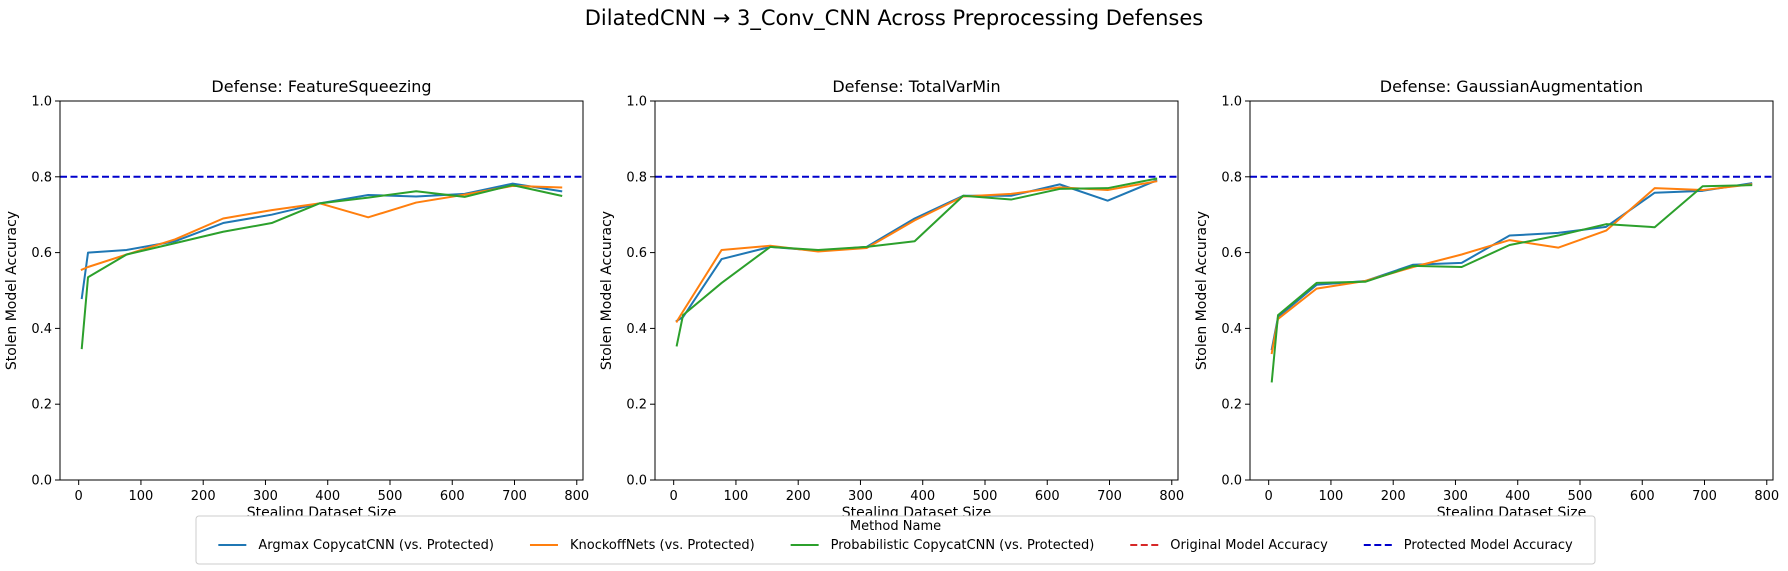  Describe the element at coordinates (916, 86) in the screenshot. I see `panel-title: Defense: TotalVarMin` at that location.